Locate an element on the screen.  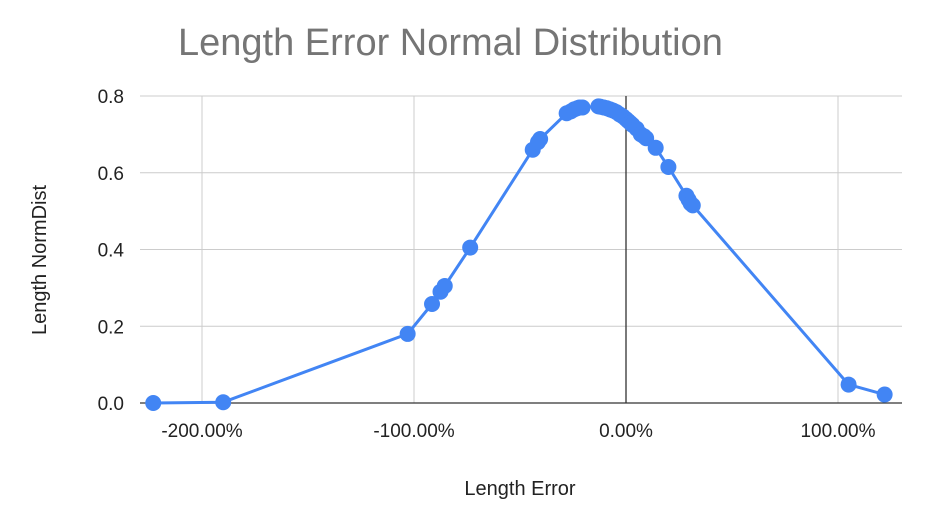
chart-title: Length Error Normal Distribution is located at coordinates (450, 43).